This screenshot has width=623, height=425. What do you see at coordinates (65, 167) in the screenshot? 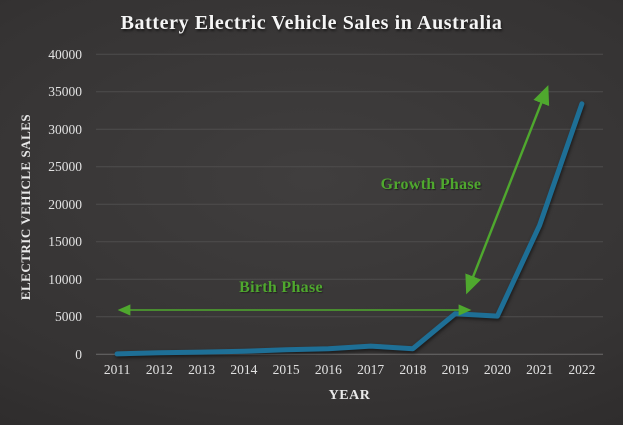
I see `y-tick-label: 25000` at bounding box center [65, 167].